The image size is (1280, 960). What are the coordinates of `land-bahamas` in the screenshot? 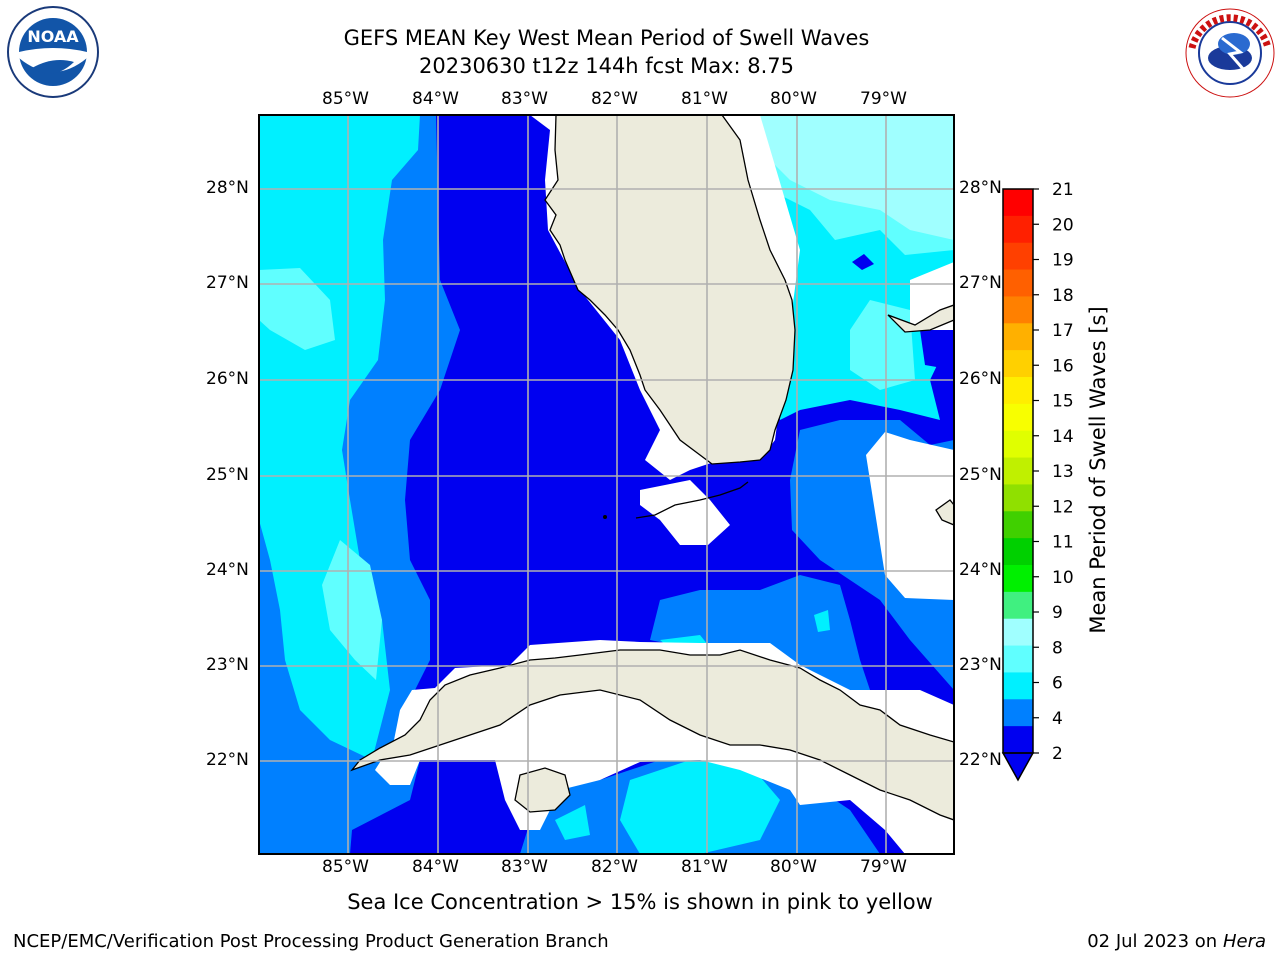 It's located at (920, 318).